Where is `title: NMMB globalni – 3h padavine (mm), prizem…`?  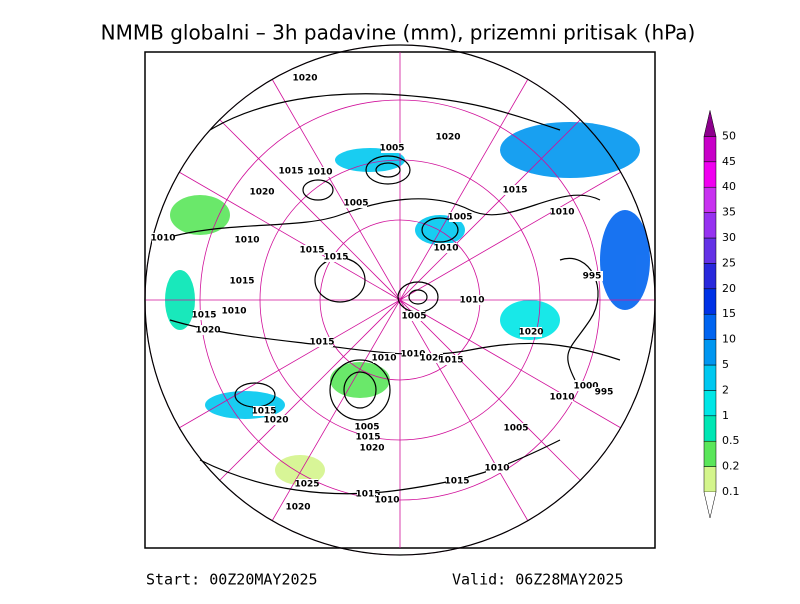
title: NMMB globalni – 3h padavine (mm), prizem… is located at coordinates (398, 33).